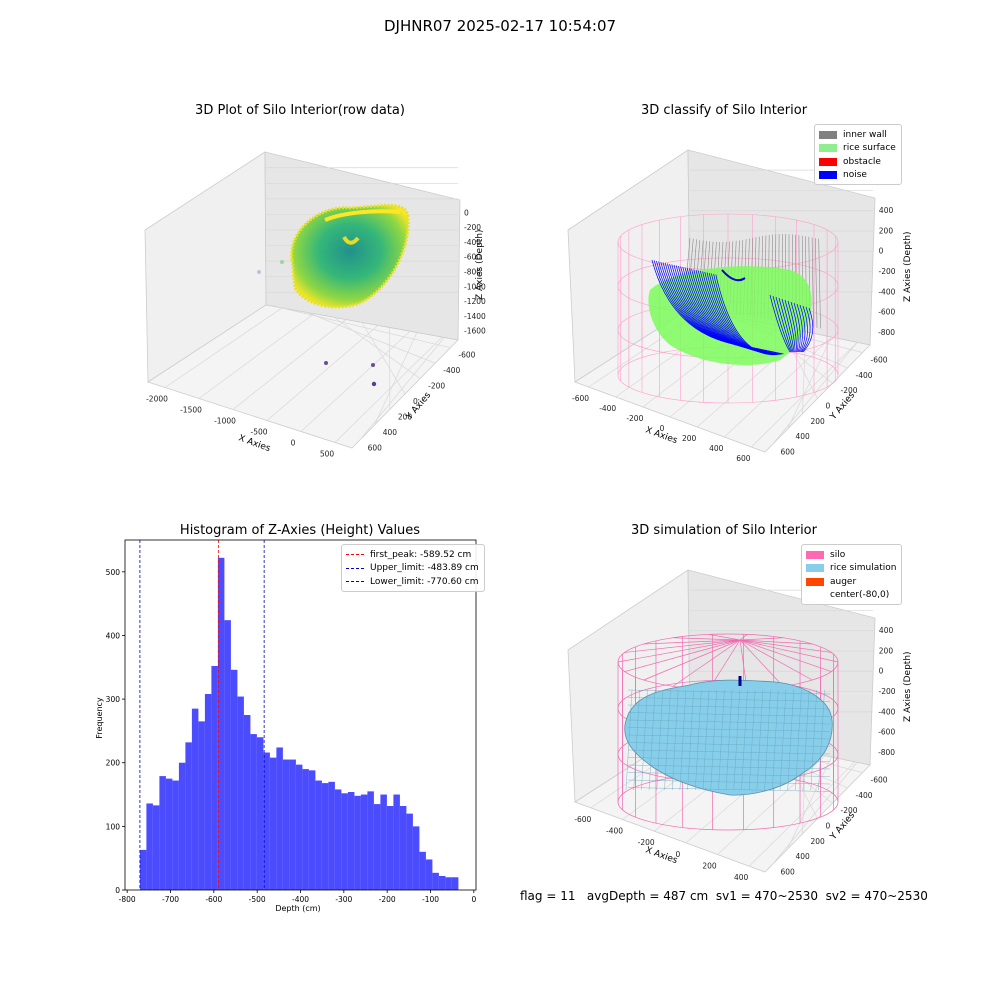 The width and height of the screenshot is (1000, 1000). Describe the element at coordinates (297, 897) in the screenshot. I see `x-ticks: -800 -700 -600 -500 -400 -300 -200 -100 0` at that location.